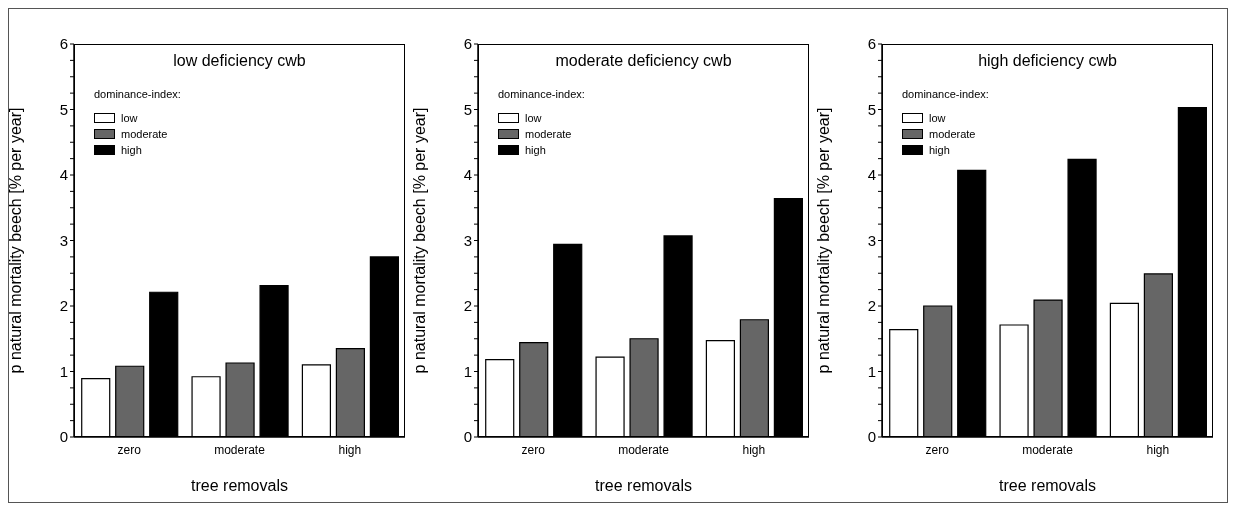  I want to click on text: low deficiency cwb, so click(239, 61).